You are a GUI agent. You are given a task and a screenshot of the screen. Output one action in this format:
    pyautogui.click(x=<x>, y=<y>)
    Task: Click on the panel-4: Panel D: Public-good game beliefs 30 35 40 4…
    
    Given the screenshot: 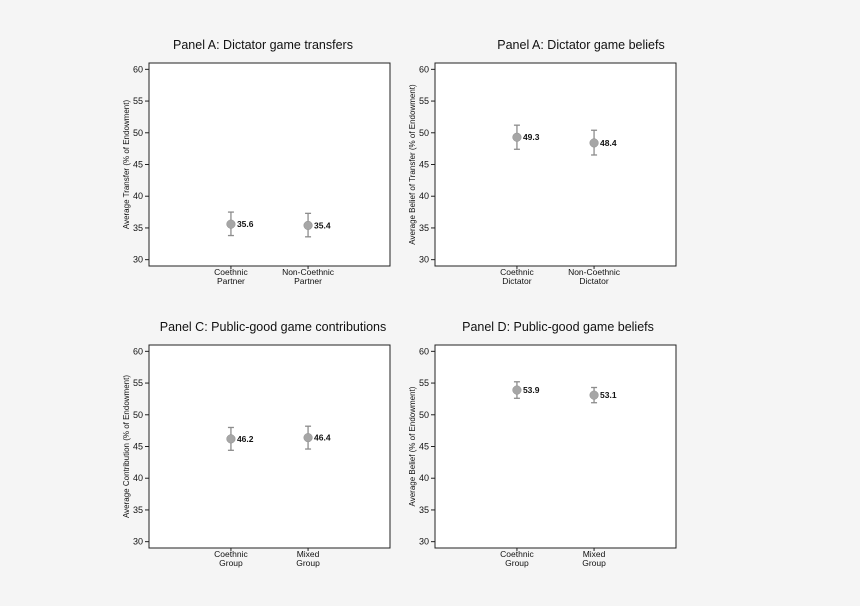 What is the action you would take?
    pyautogui.click(x=542, y=444)
    